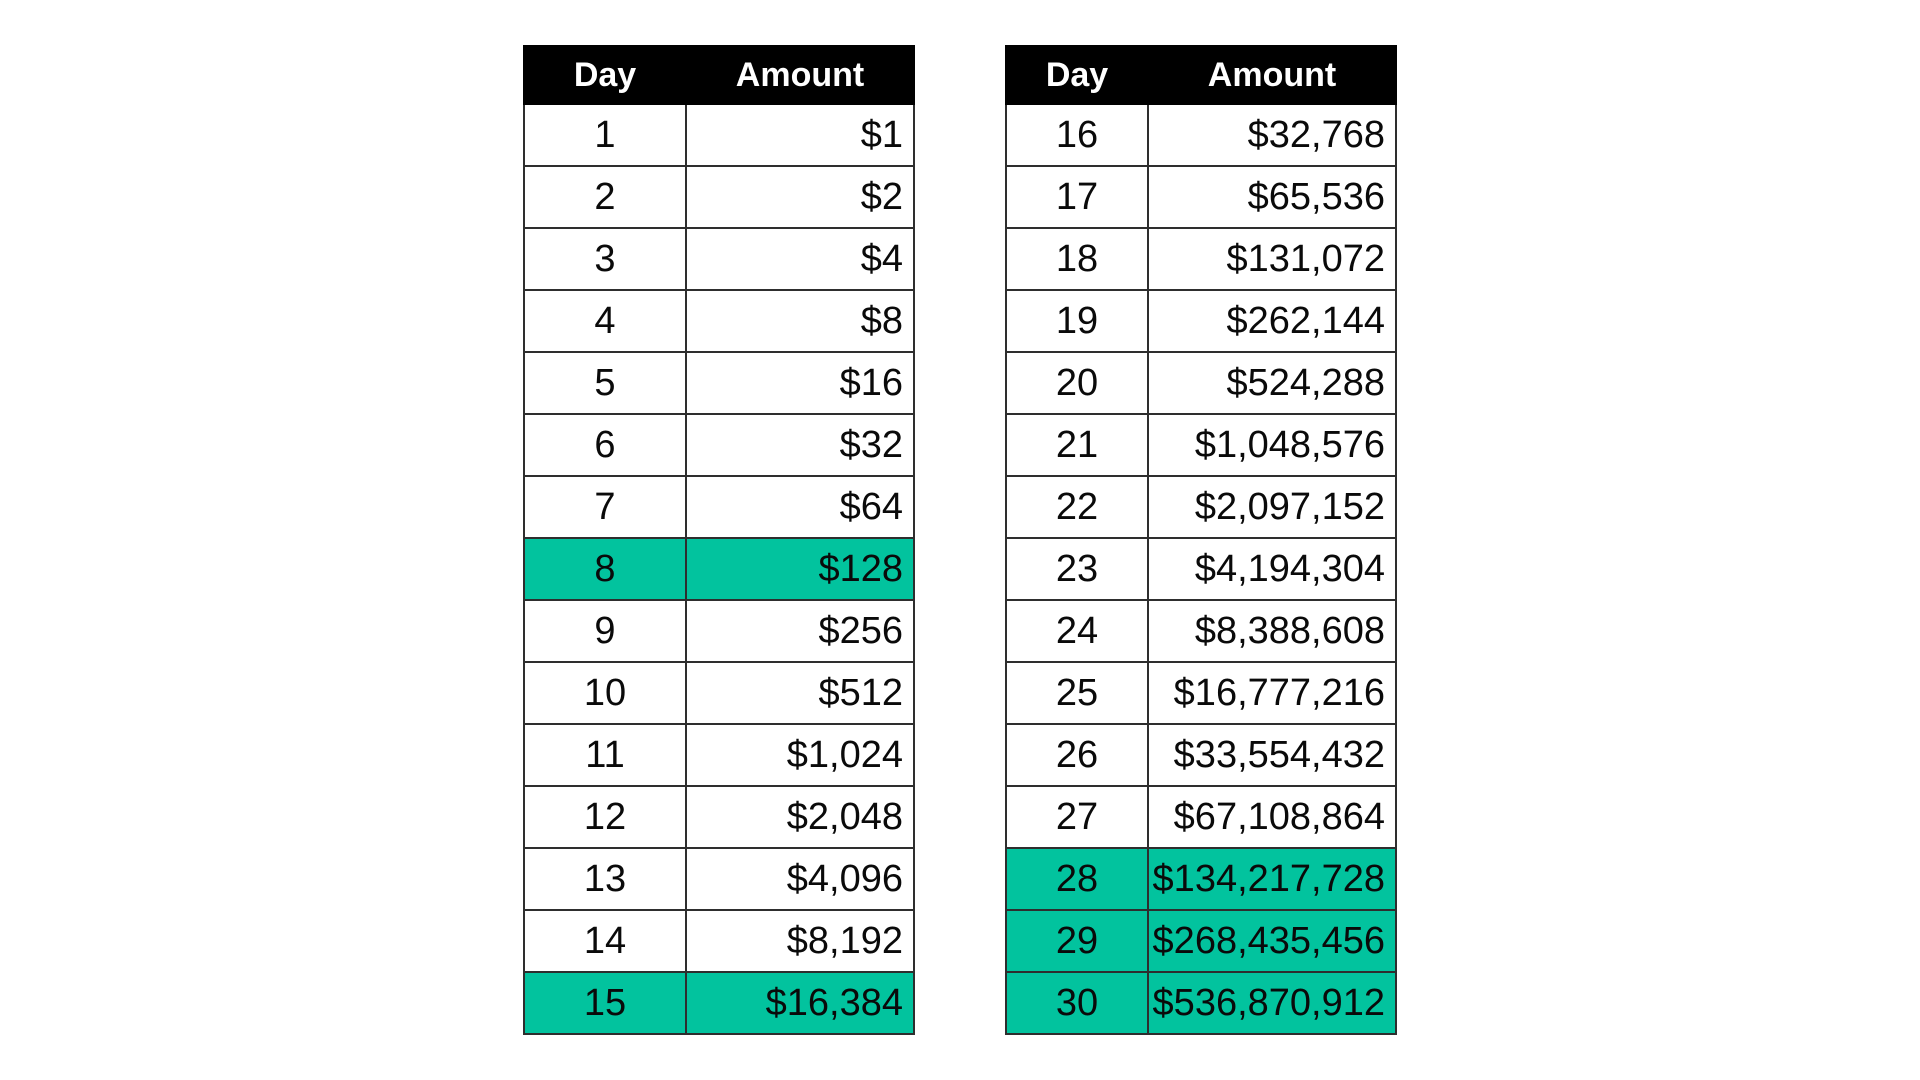 The width and height of the screenshot is (1920, 1080). I want to click on table-row: 26 $33,554,432, so click(1201, 755).